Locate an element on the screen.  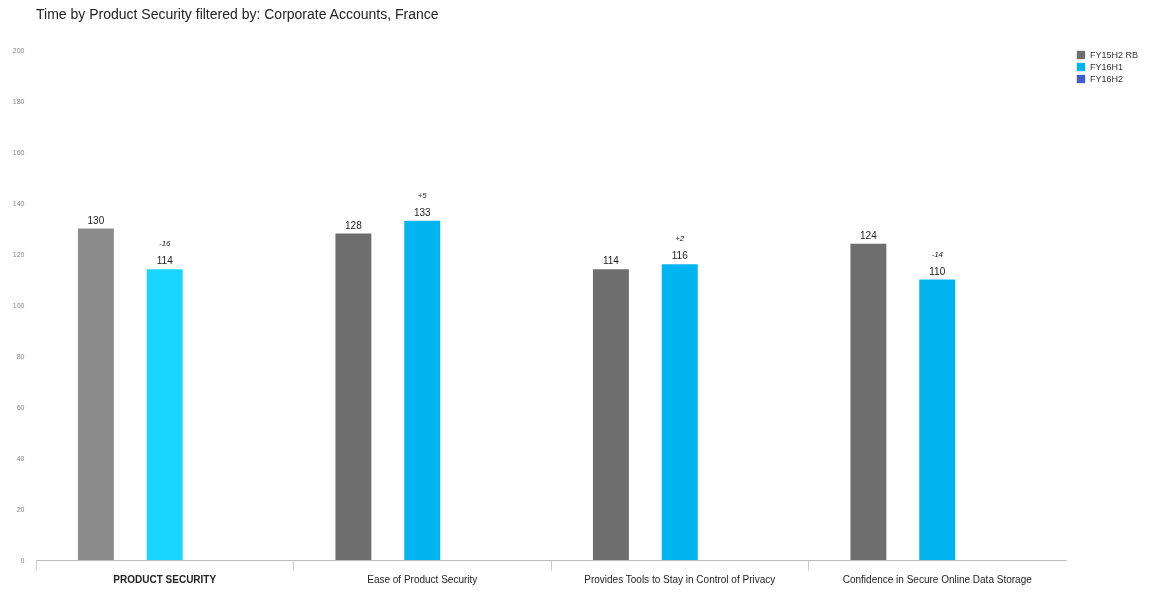
legend-label: FY15H2 RB is located at coordinates (1114, 55).